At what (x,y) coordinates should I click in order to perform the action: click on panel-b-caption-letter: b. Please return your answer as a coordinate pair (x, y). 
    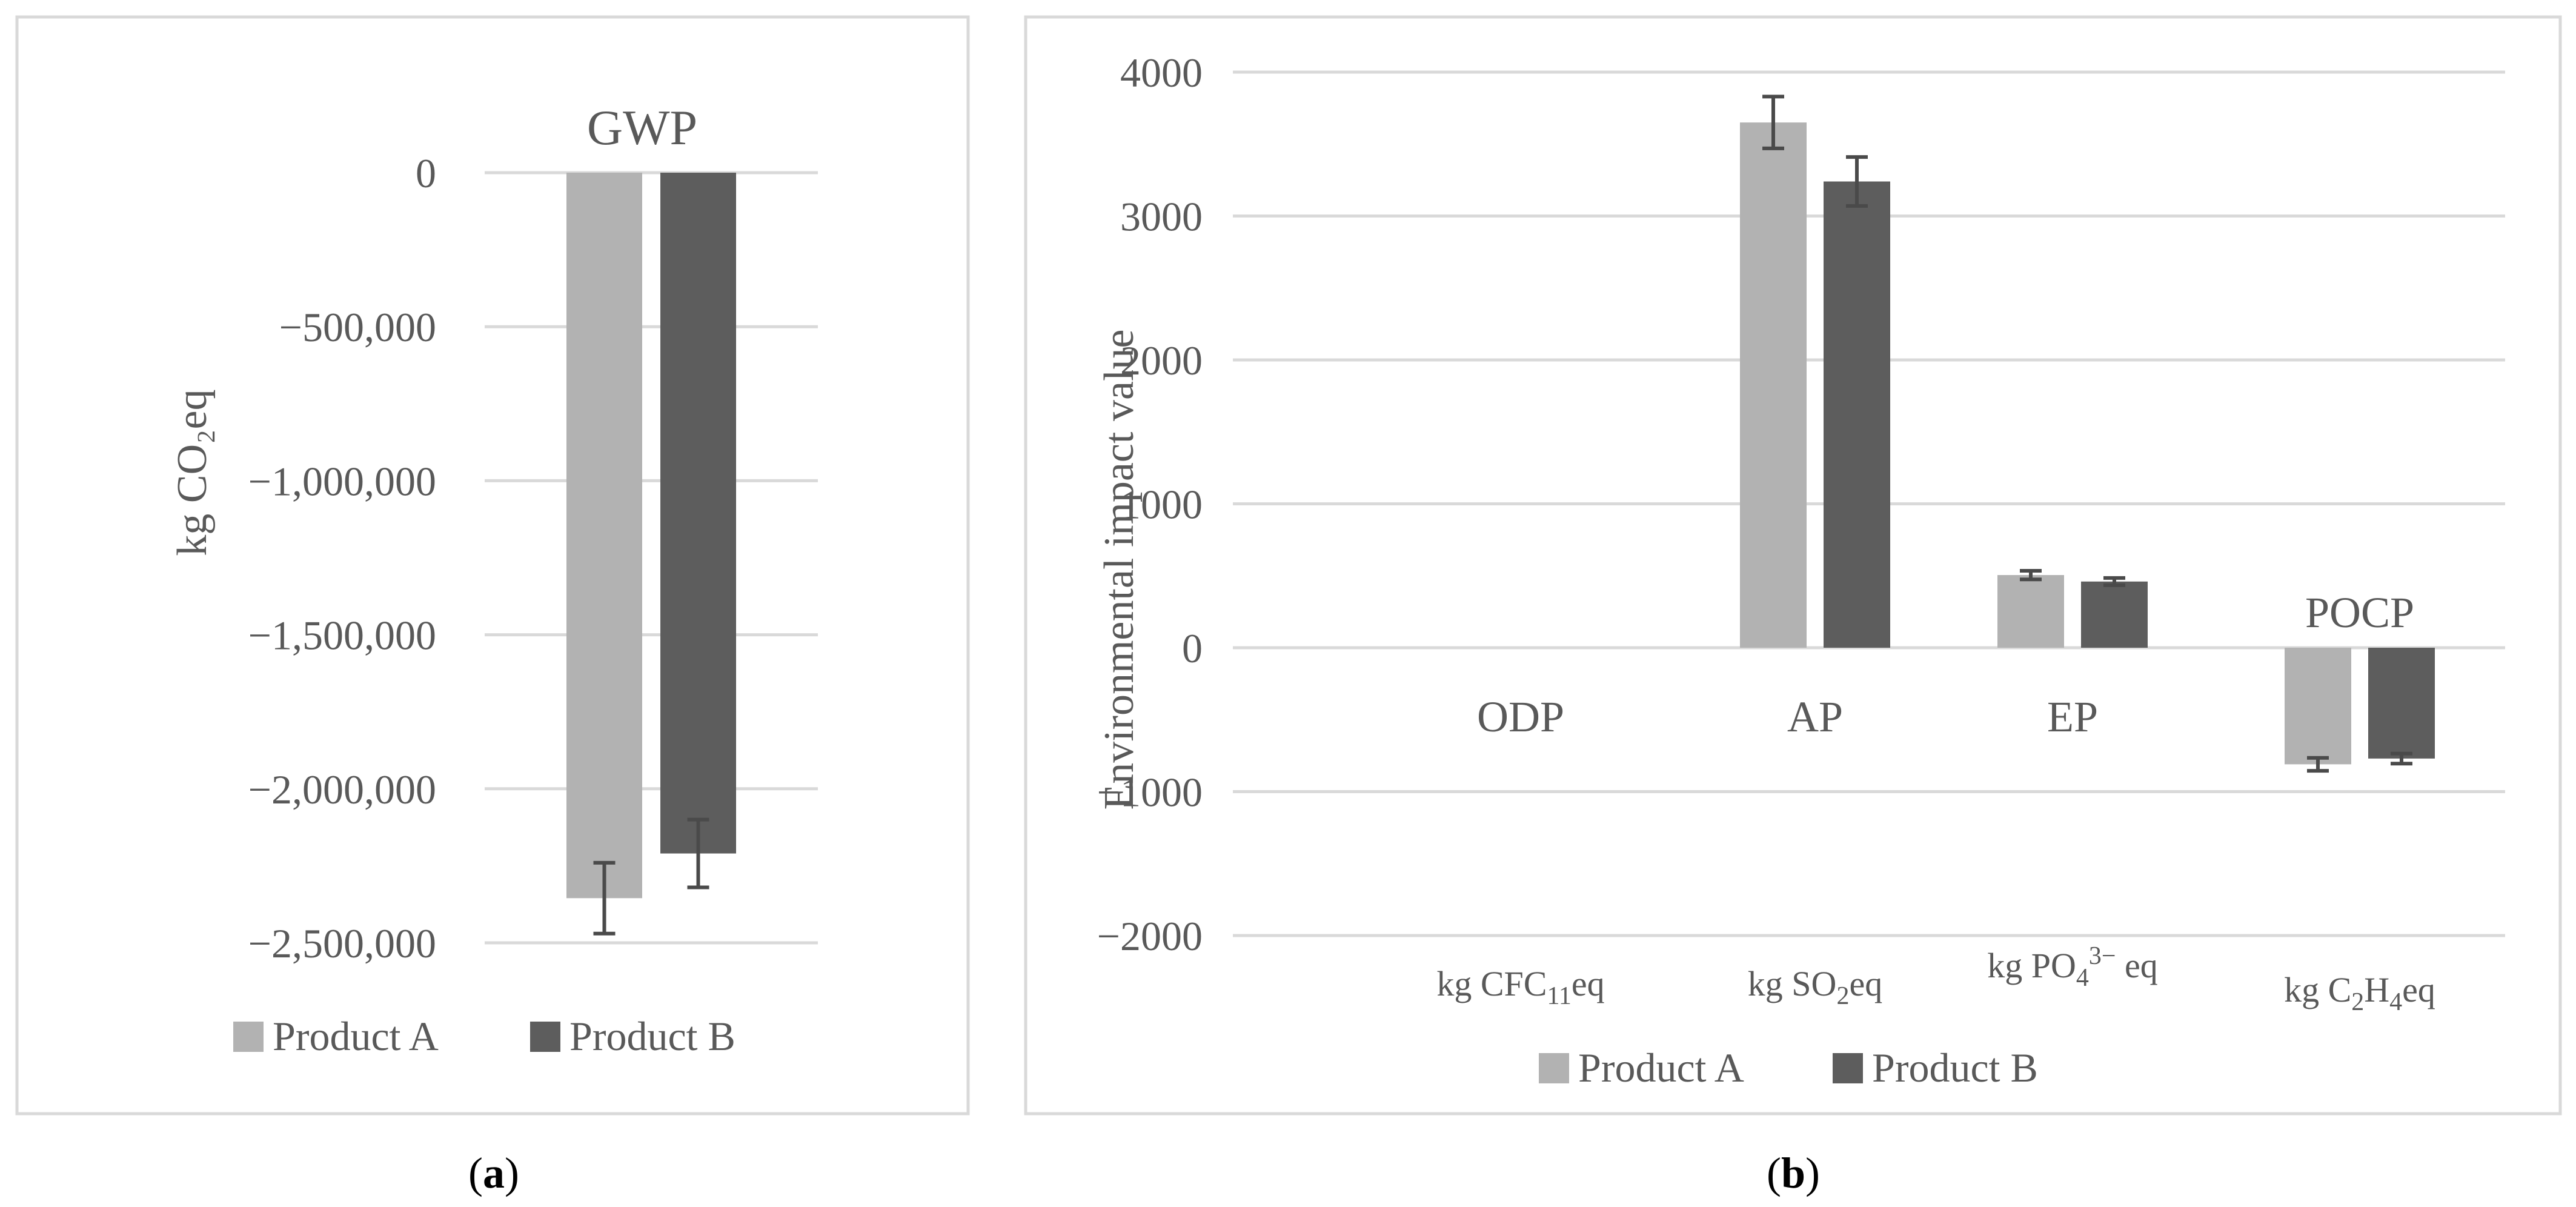
    Looking at the image, I should click on (1793, 1173).